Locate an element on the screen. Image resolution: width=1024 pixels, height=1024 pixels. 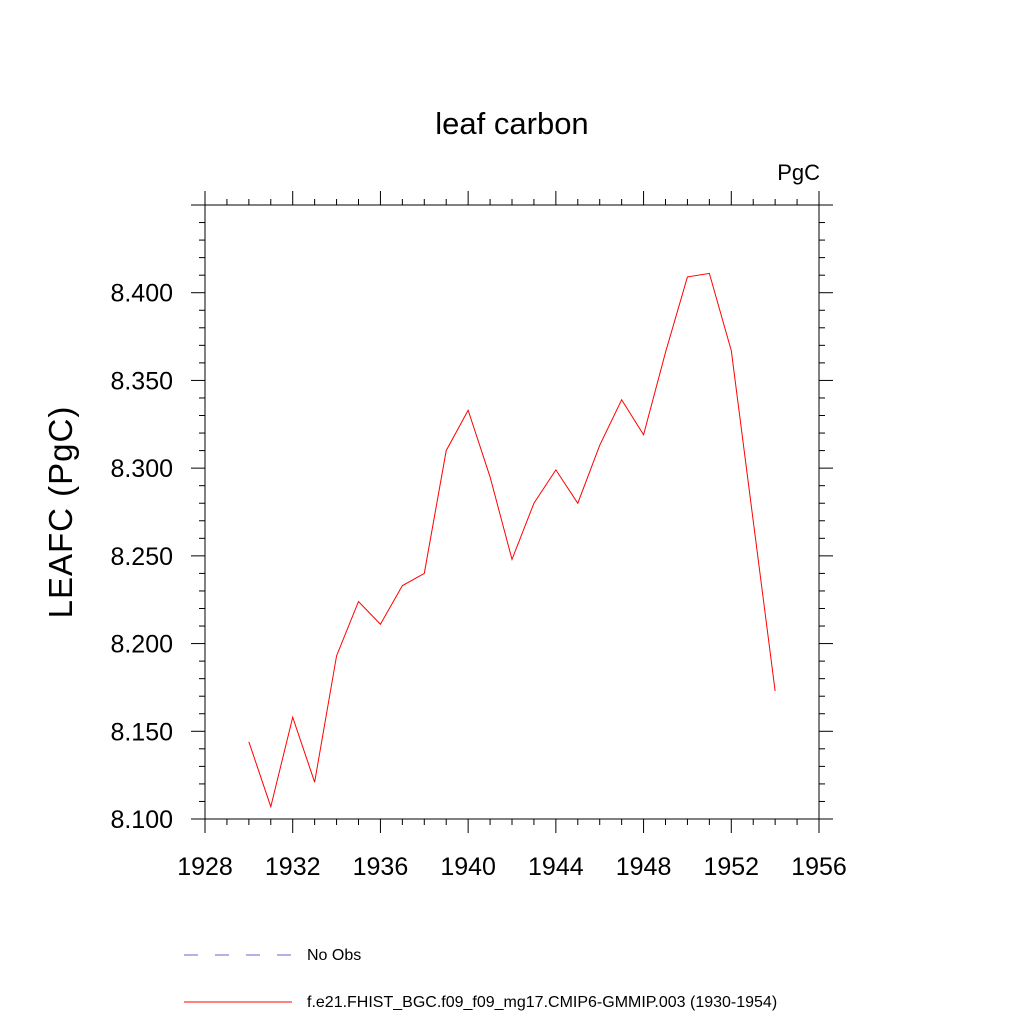
x-tick-label: 1944 is located at coordinates (556, 867).